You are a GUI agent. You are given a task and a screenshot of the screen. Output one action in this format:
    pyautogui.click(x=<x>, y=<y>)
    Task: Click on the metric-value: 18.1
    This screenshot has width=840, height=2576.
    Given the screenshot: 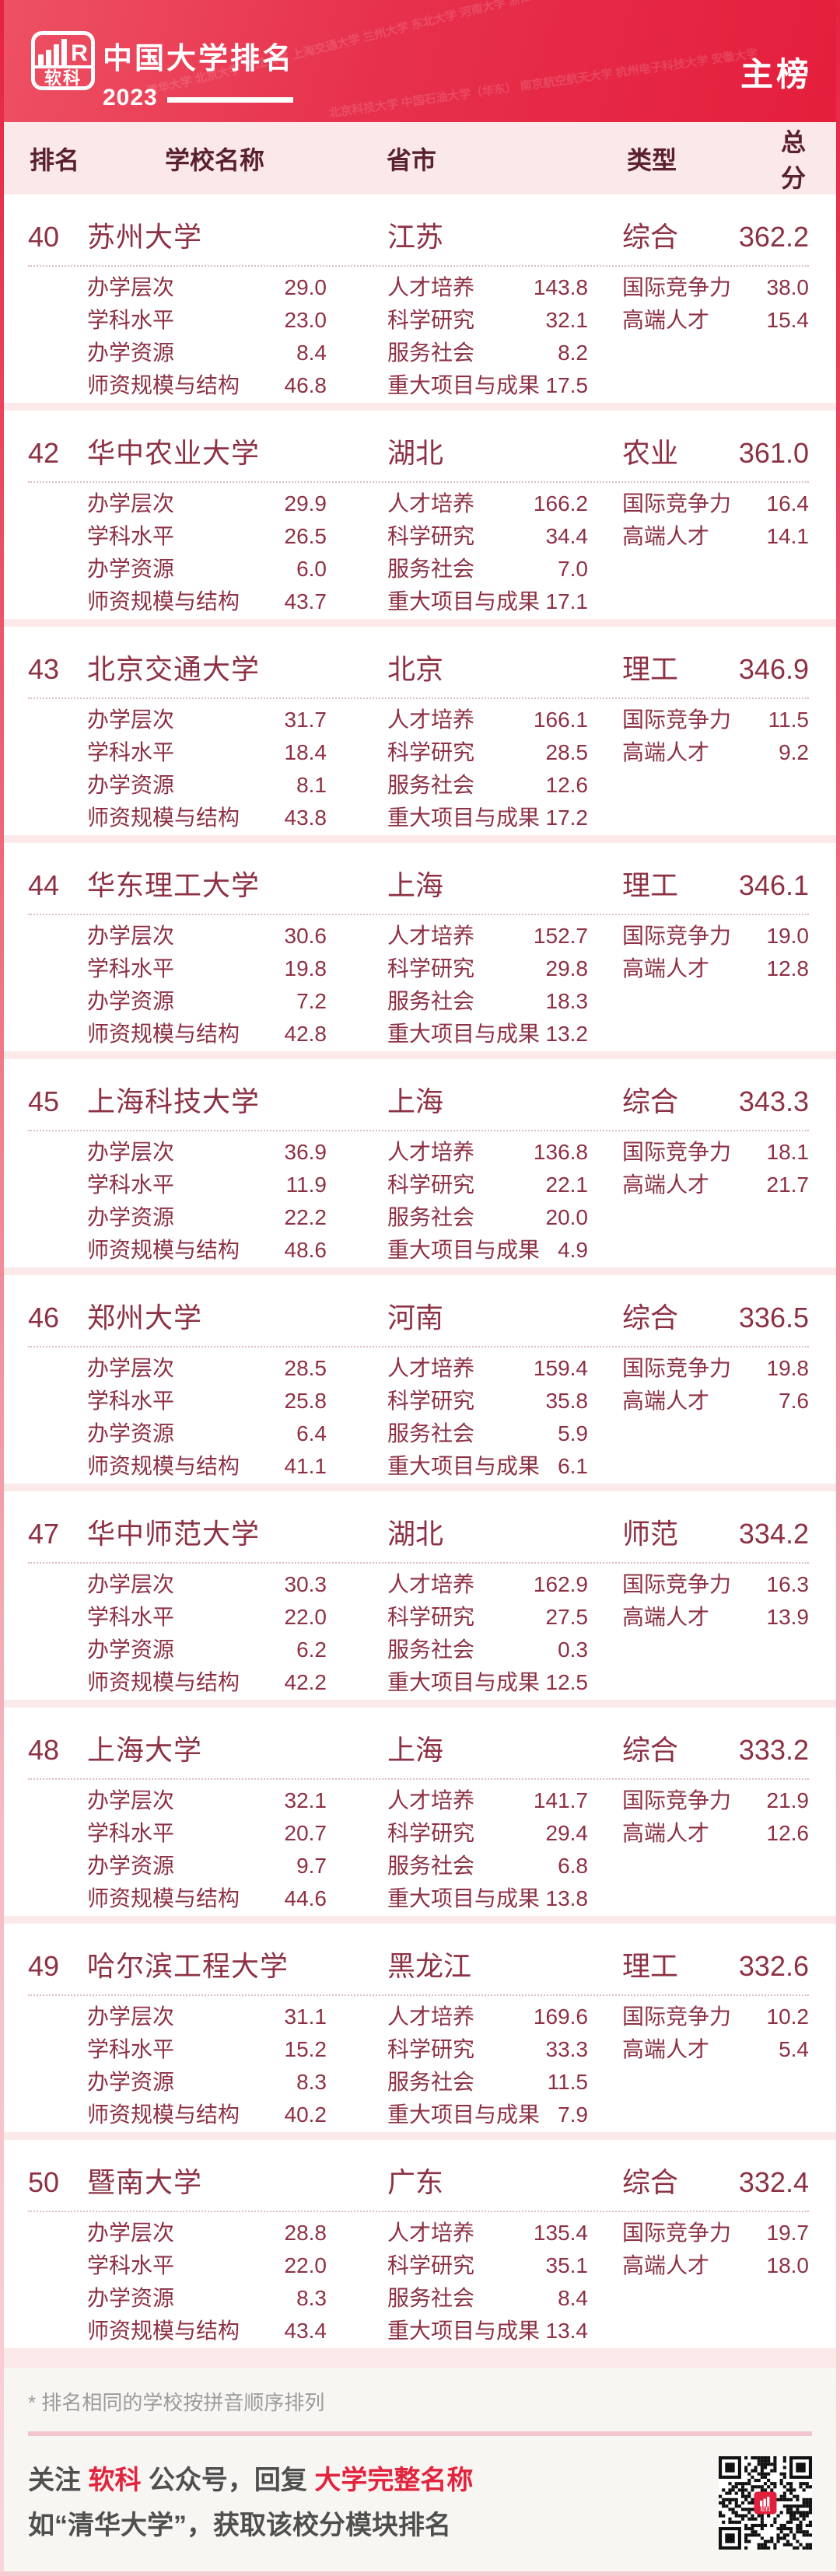 What is the action you would take?
    pyautogui.click(x=788, y=1152)
    